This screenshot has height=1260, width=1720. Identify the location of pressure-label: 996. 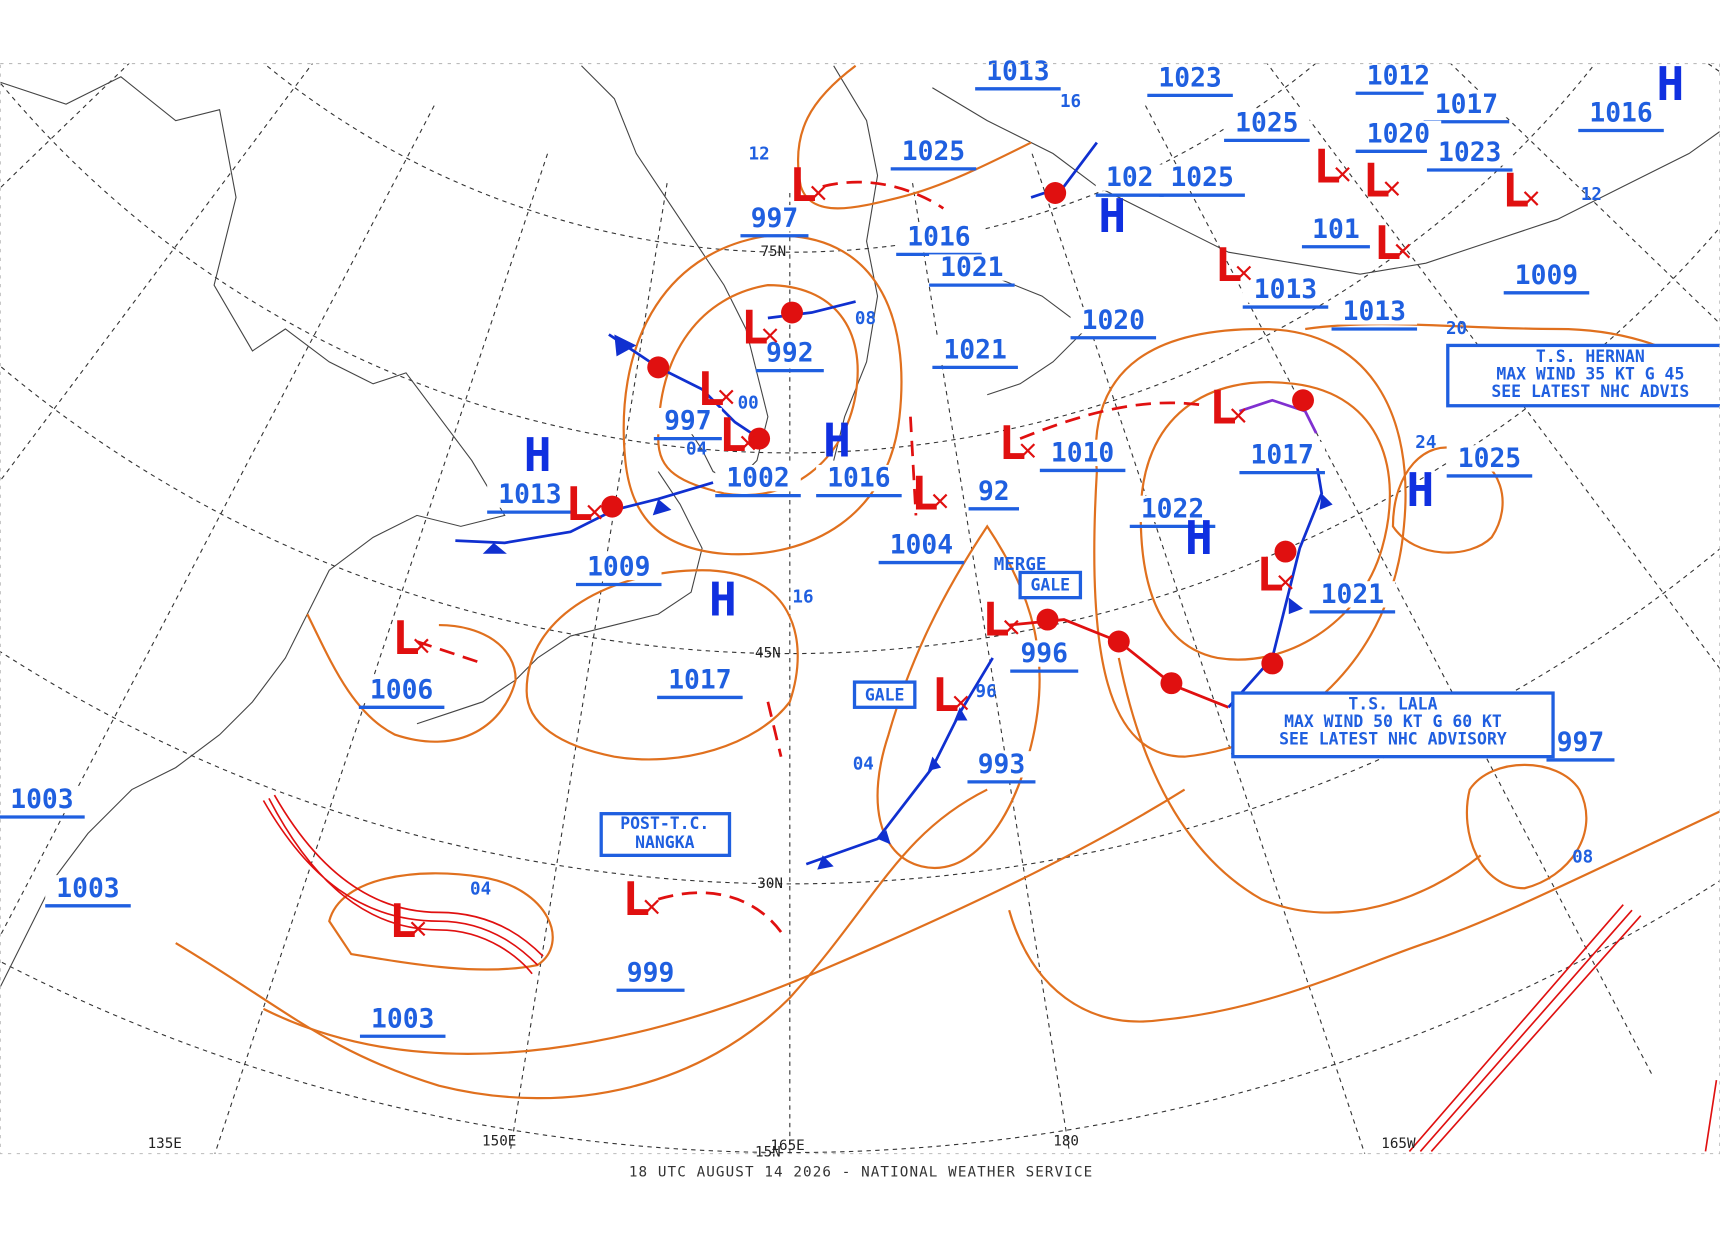
(1044, 654).